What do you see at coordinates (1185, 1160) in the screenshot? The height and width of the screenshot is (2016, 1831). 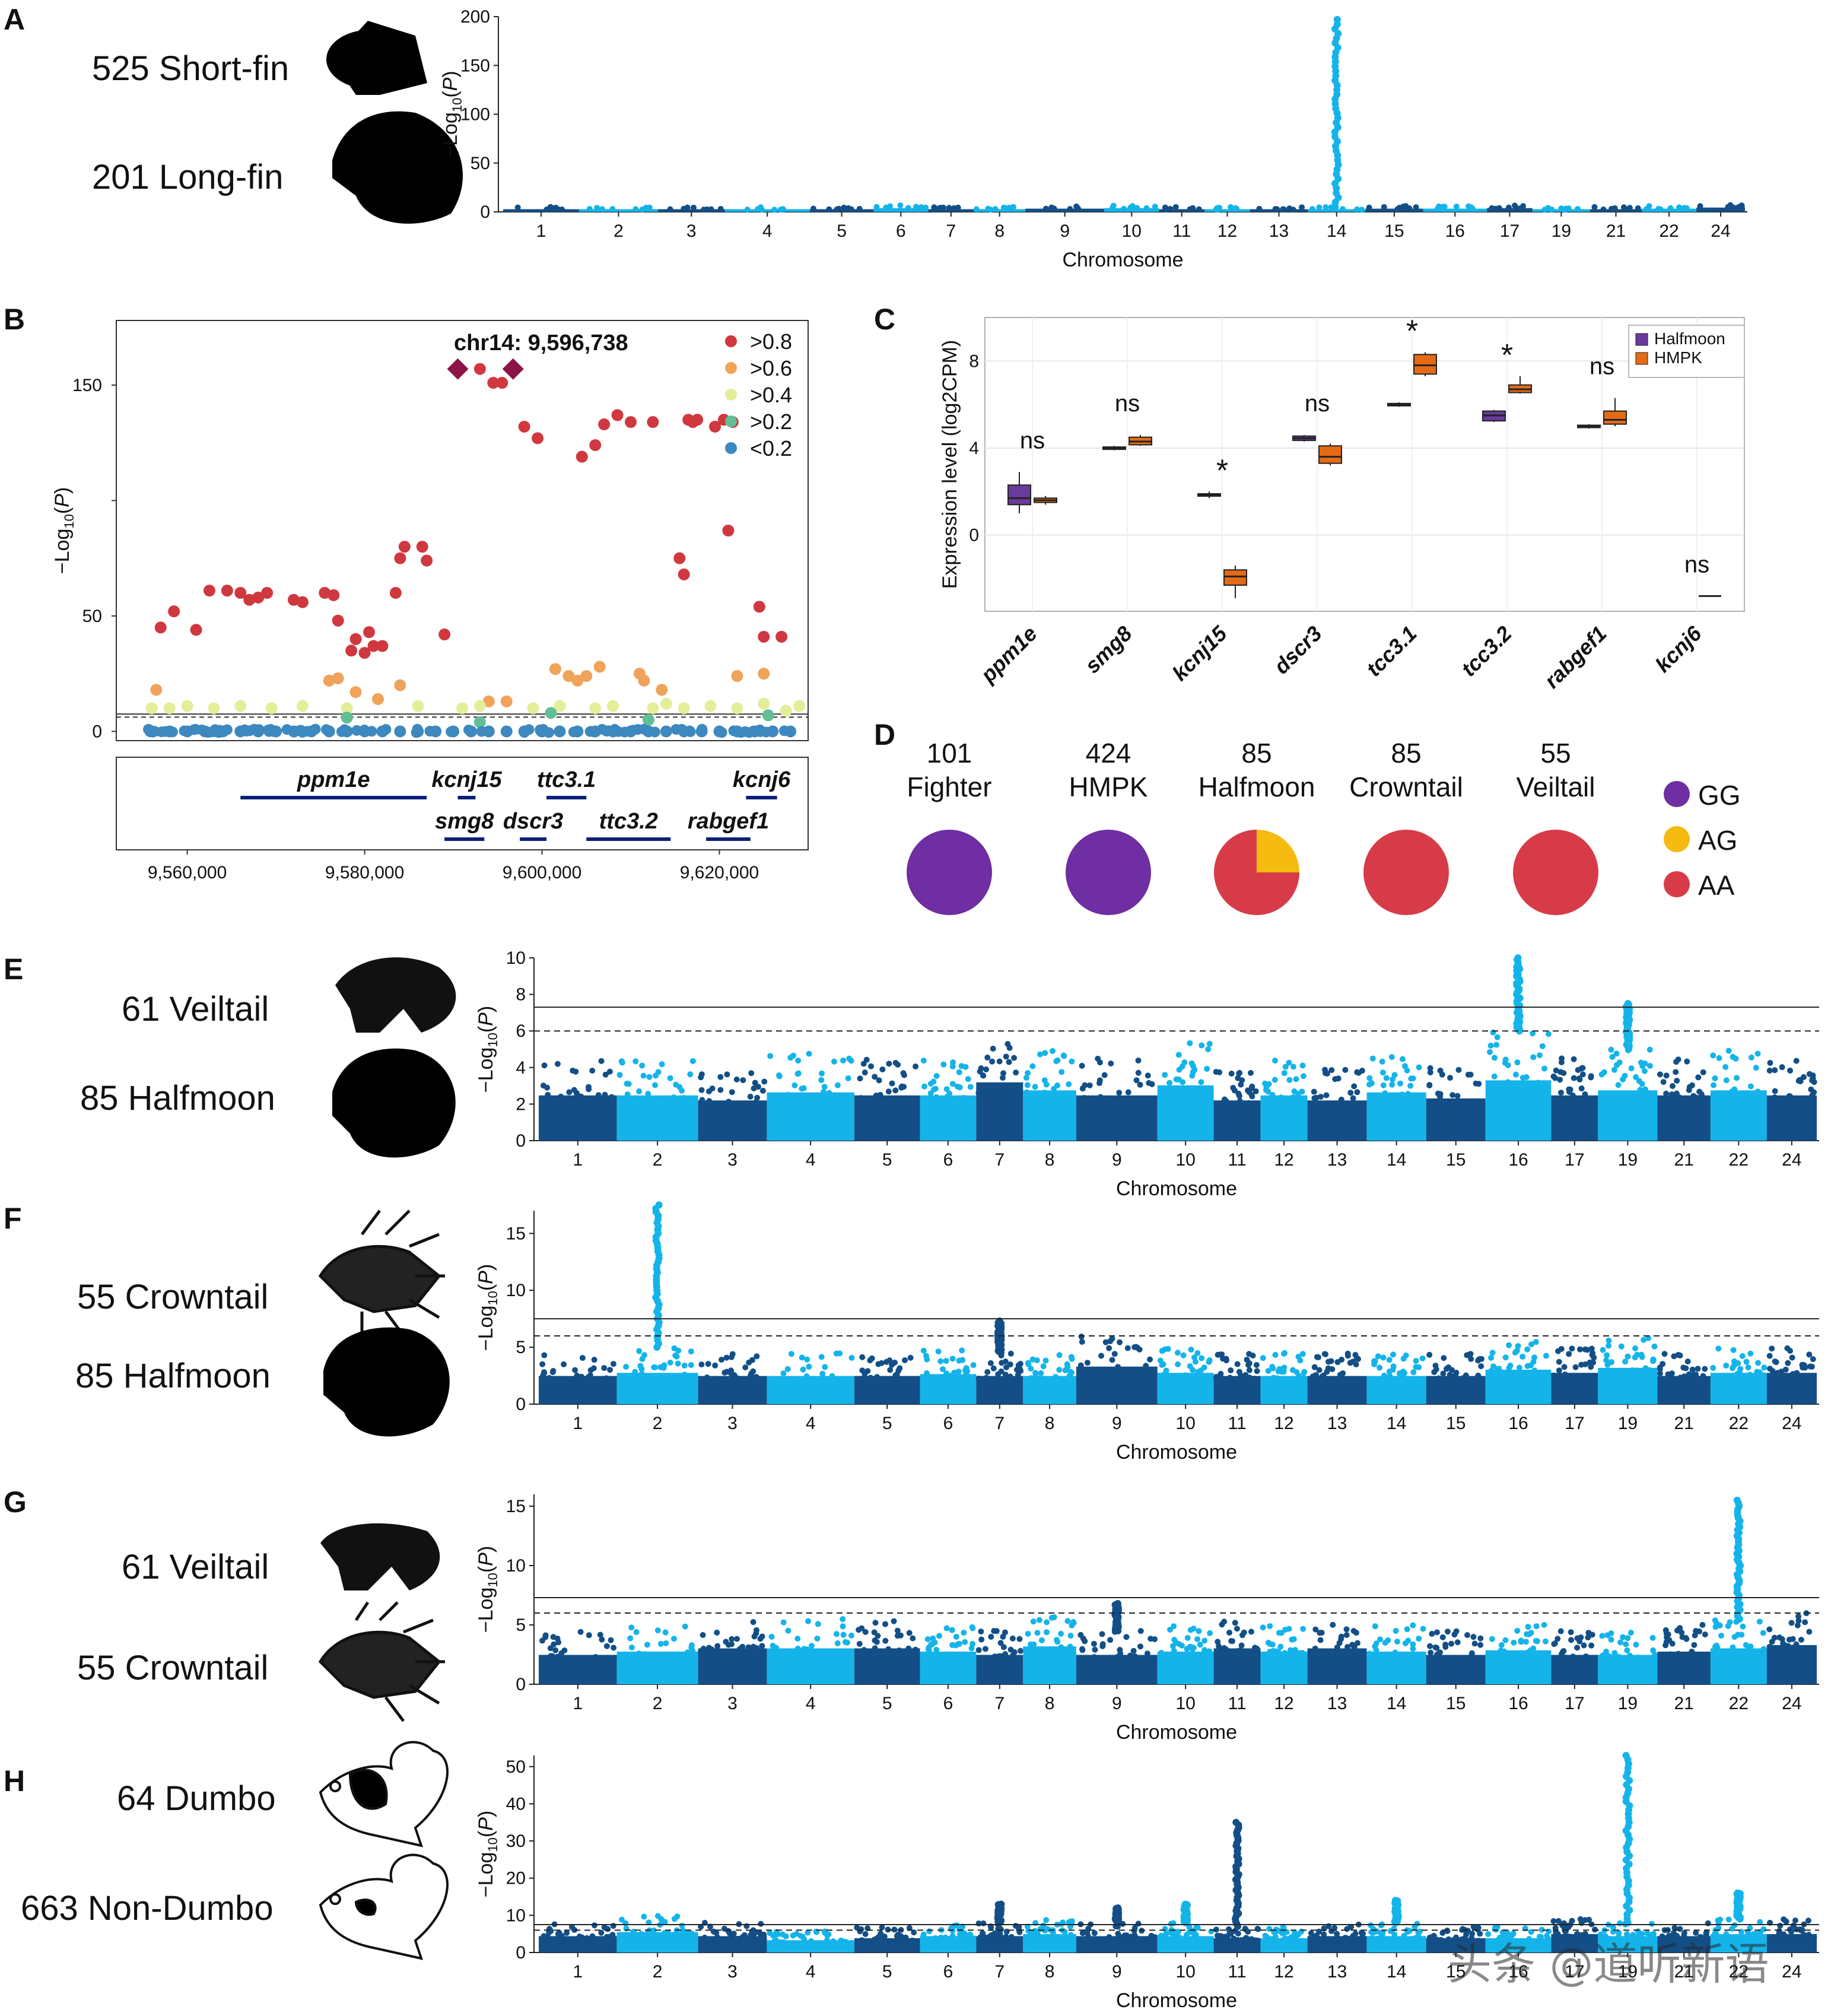 I see `x-tick-label: 10` at bounding box center [1185, 1160].